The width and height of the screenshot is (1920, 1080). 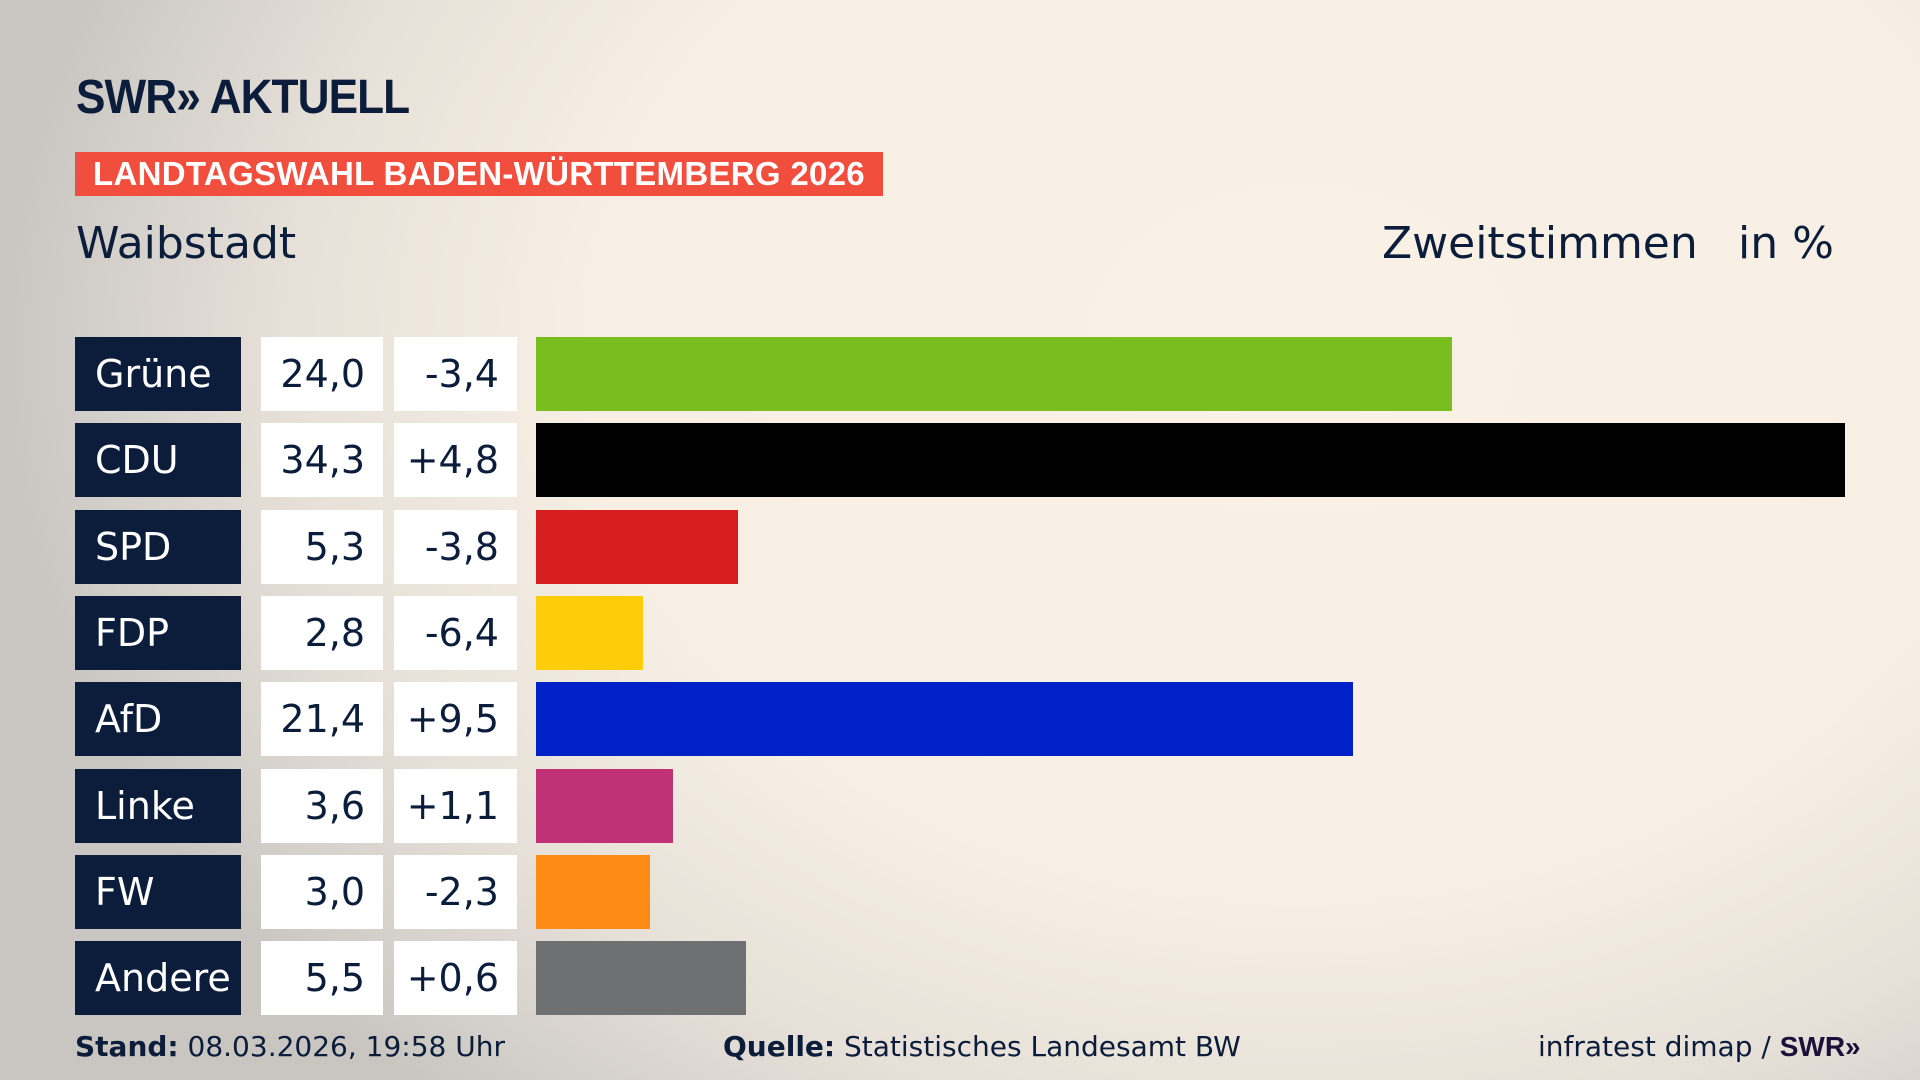 I want to click on party-label: SPD, so click(x=158, y=546).